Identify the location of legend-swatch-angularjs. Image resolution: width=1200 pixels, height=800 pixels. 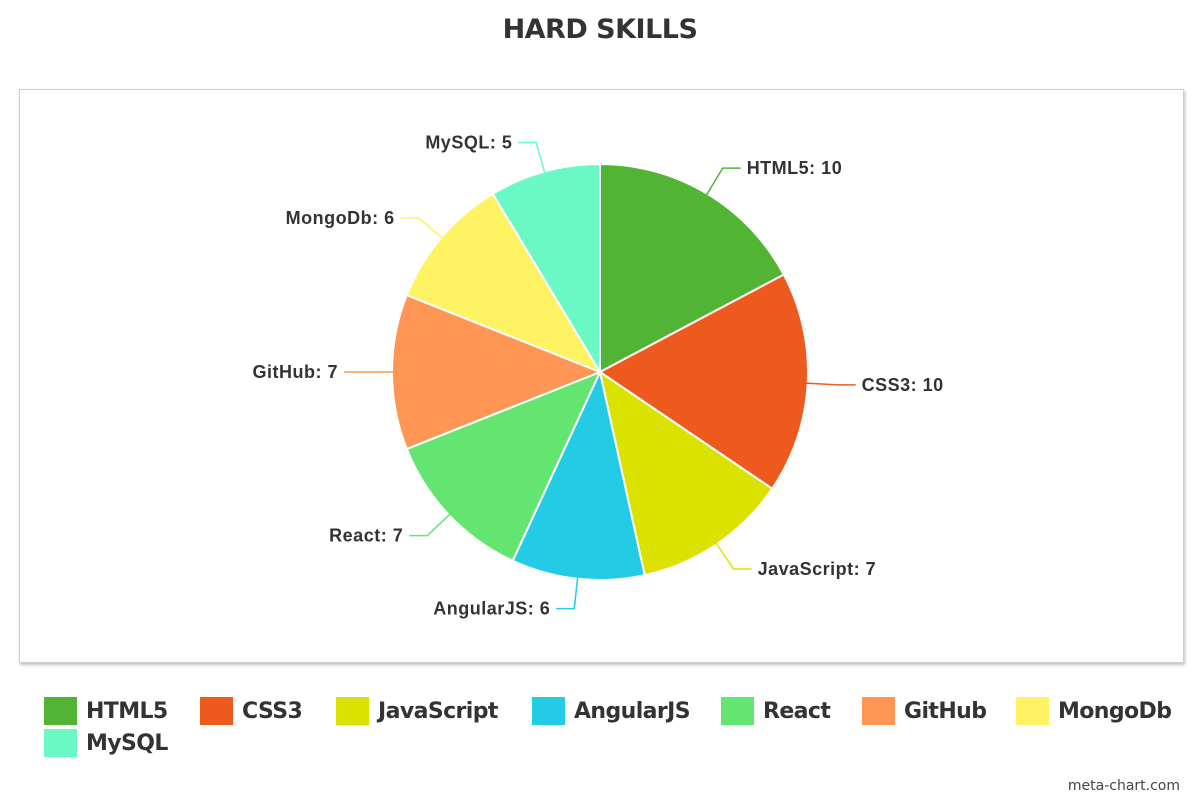
(548, 711).